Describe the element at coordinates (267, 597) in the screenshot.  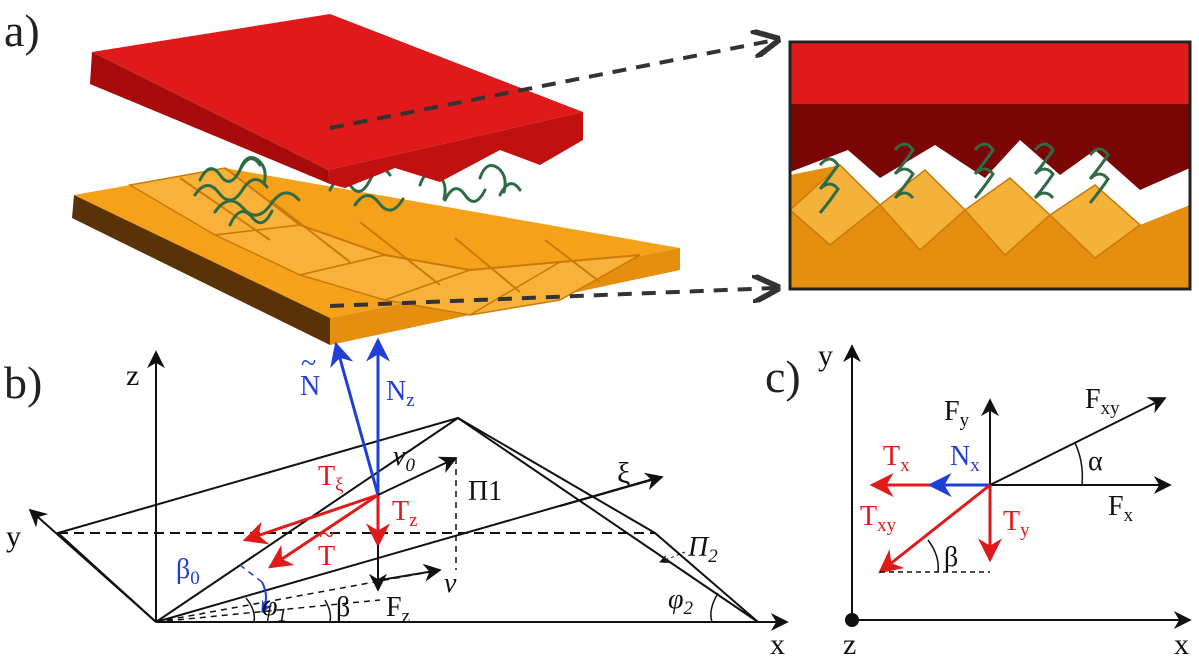
I see `b-arc-beta0` at that location.